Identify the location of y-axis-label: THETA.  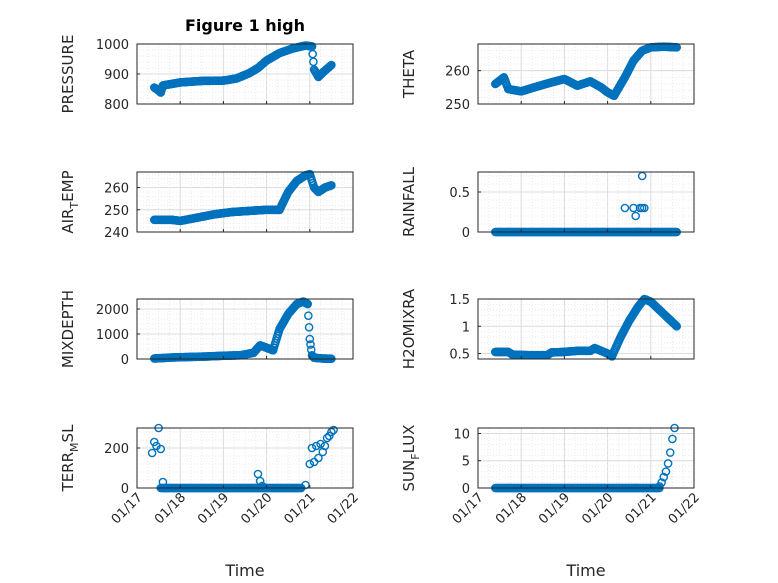
(409, 74).